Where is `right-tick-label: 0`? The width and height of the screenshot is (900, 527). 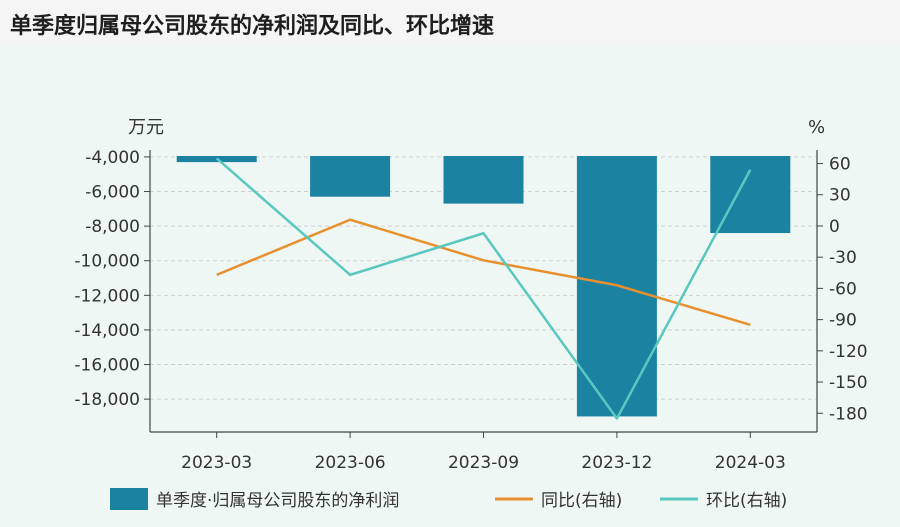
right-tick-label: 0 is located at coordinates (834, 227).